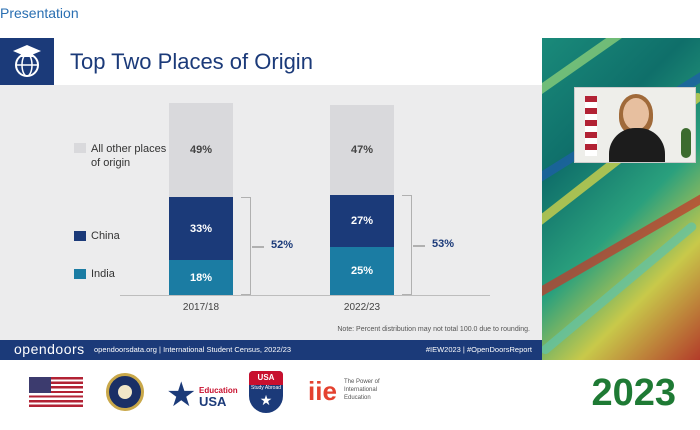  What do you see at coordinates (362, 221) in the screenshot?
I see `bar-segment-china-2: 27%` at bounding box center [362, 221].